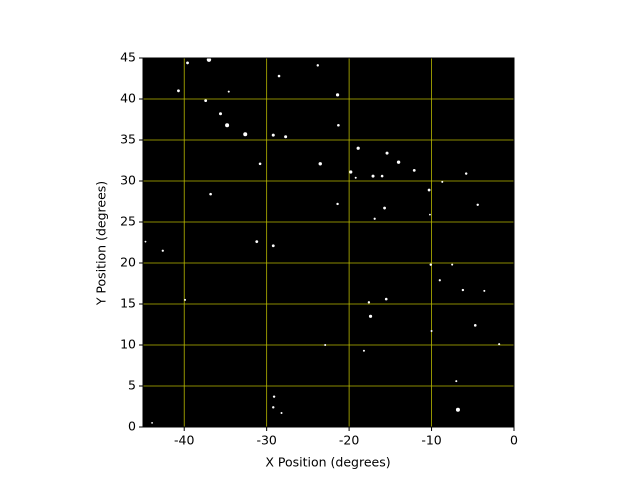 This screenshot has height=484, width=640. I want to click on y-tick-label: 0, so click(132, 426).